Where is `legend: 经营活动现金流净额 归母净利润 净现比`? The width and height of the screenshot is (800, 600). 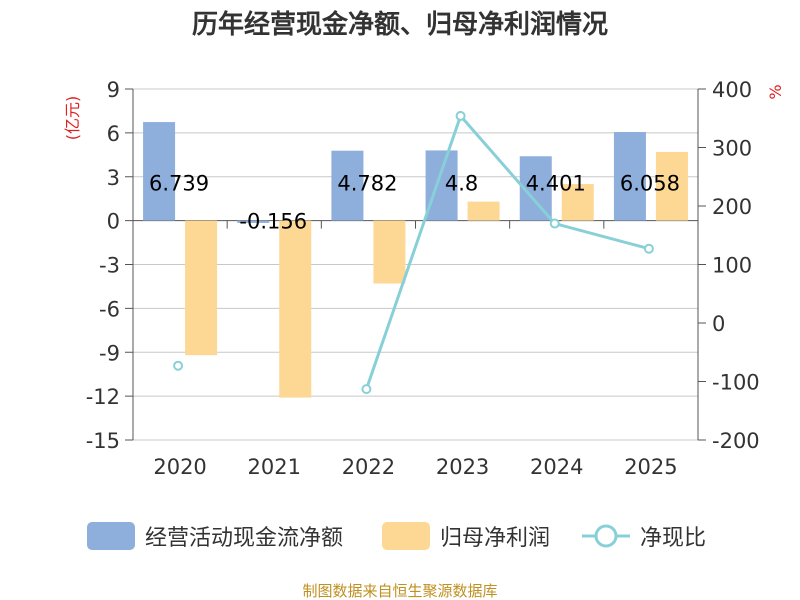 legend: 经营活动现金流净额 归母净利润 净现比 is located at coordinates (396, 536).